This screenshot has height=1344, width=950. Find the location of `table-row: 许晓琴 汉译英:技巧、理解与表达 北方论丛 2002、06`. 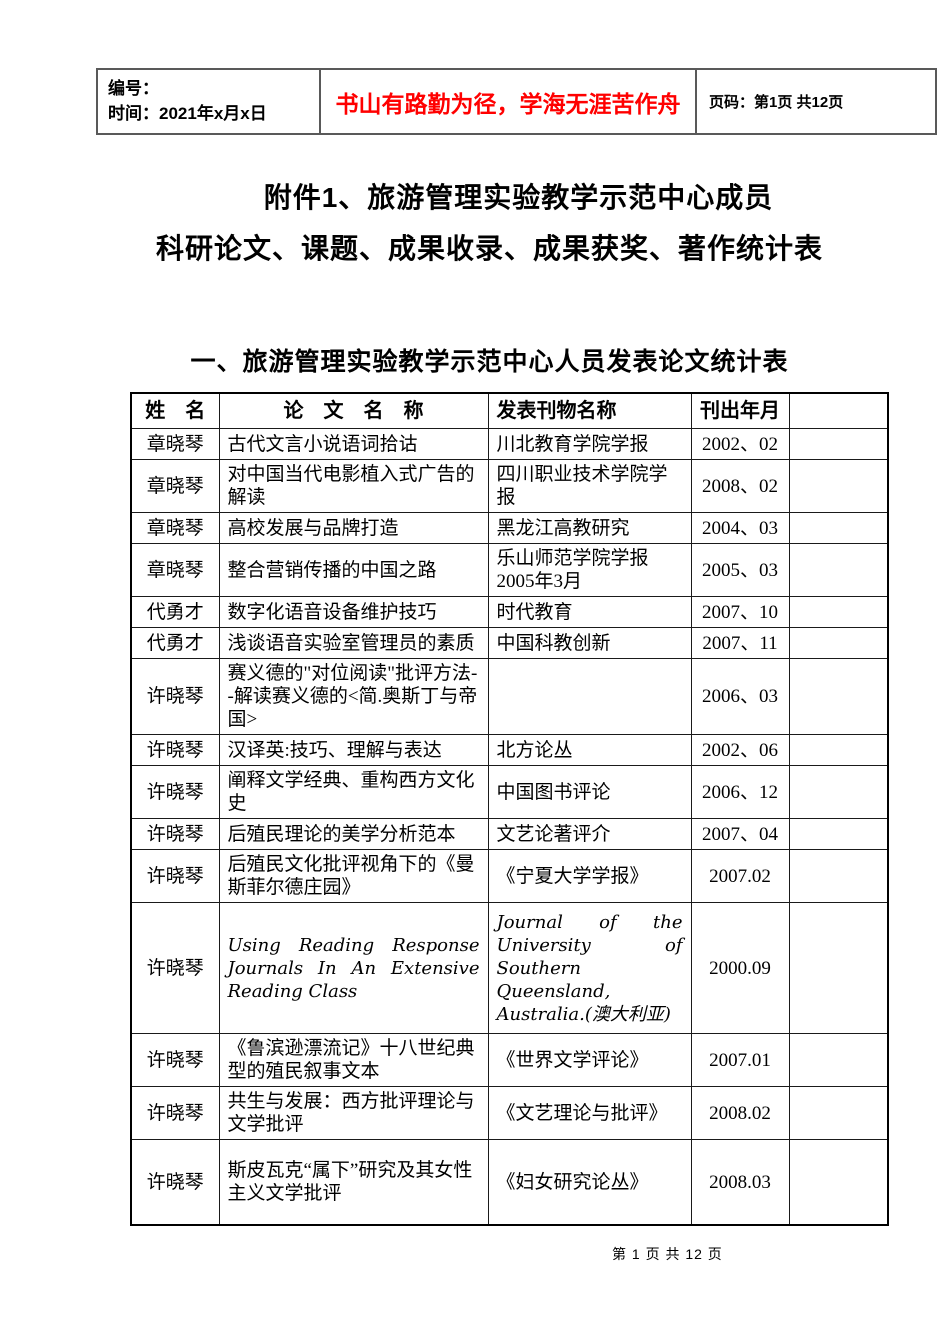

table-row: 许晓琴 汉译英:技巧、理解与表达 北方论丛 2002、06 is located at coordinates (509, 750).